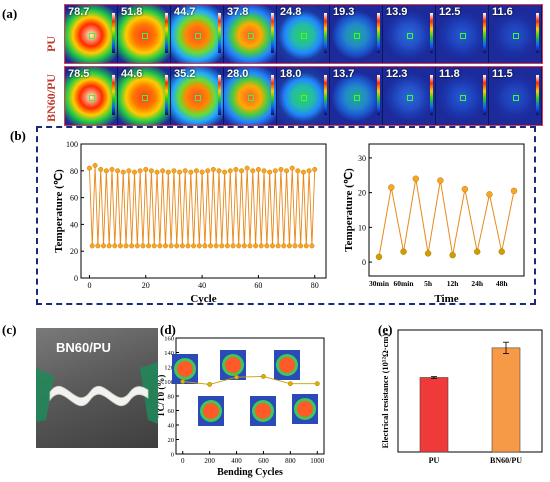 Image resolution: width=550 pixels, height=482 pixels. I want to click on y-tick-label: 30, so click(362, 158).